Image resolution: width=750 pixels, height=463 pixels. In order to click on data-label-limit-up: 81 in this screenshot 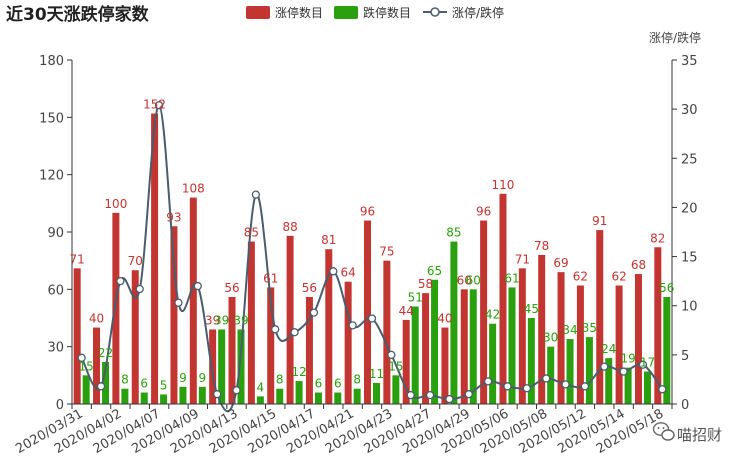, I will do `click(328, 240)`.